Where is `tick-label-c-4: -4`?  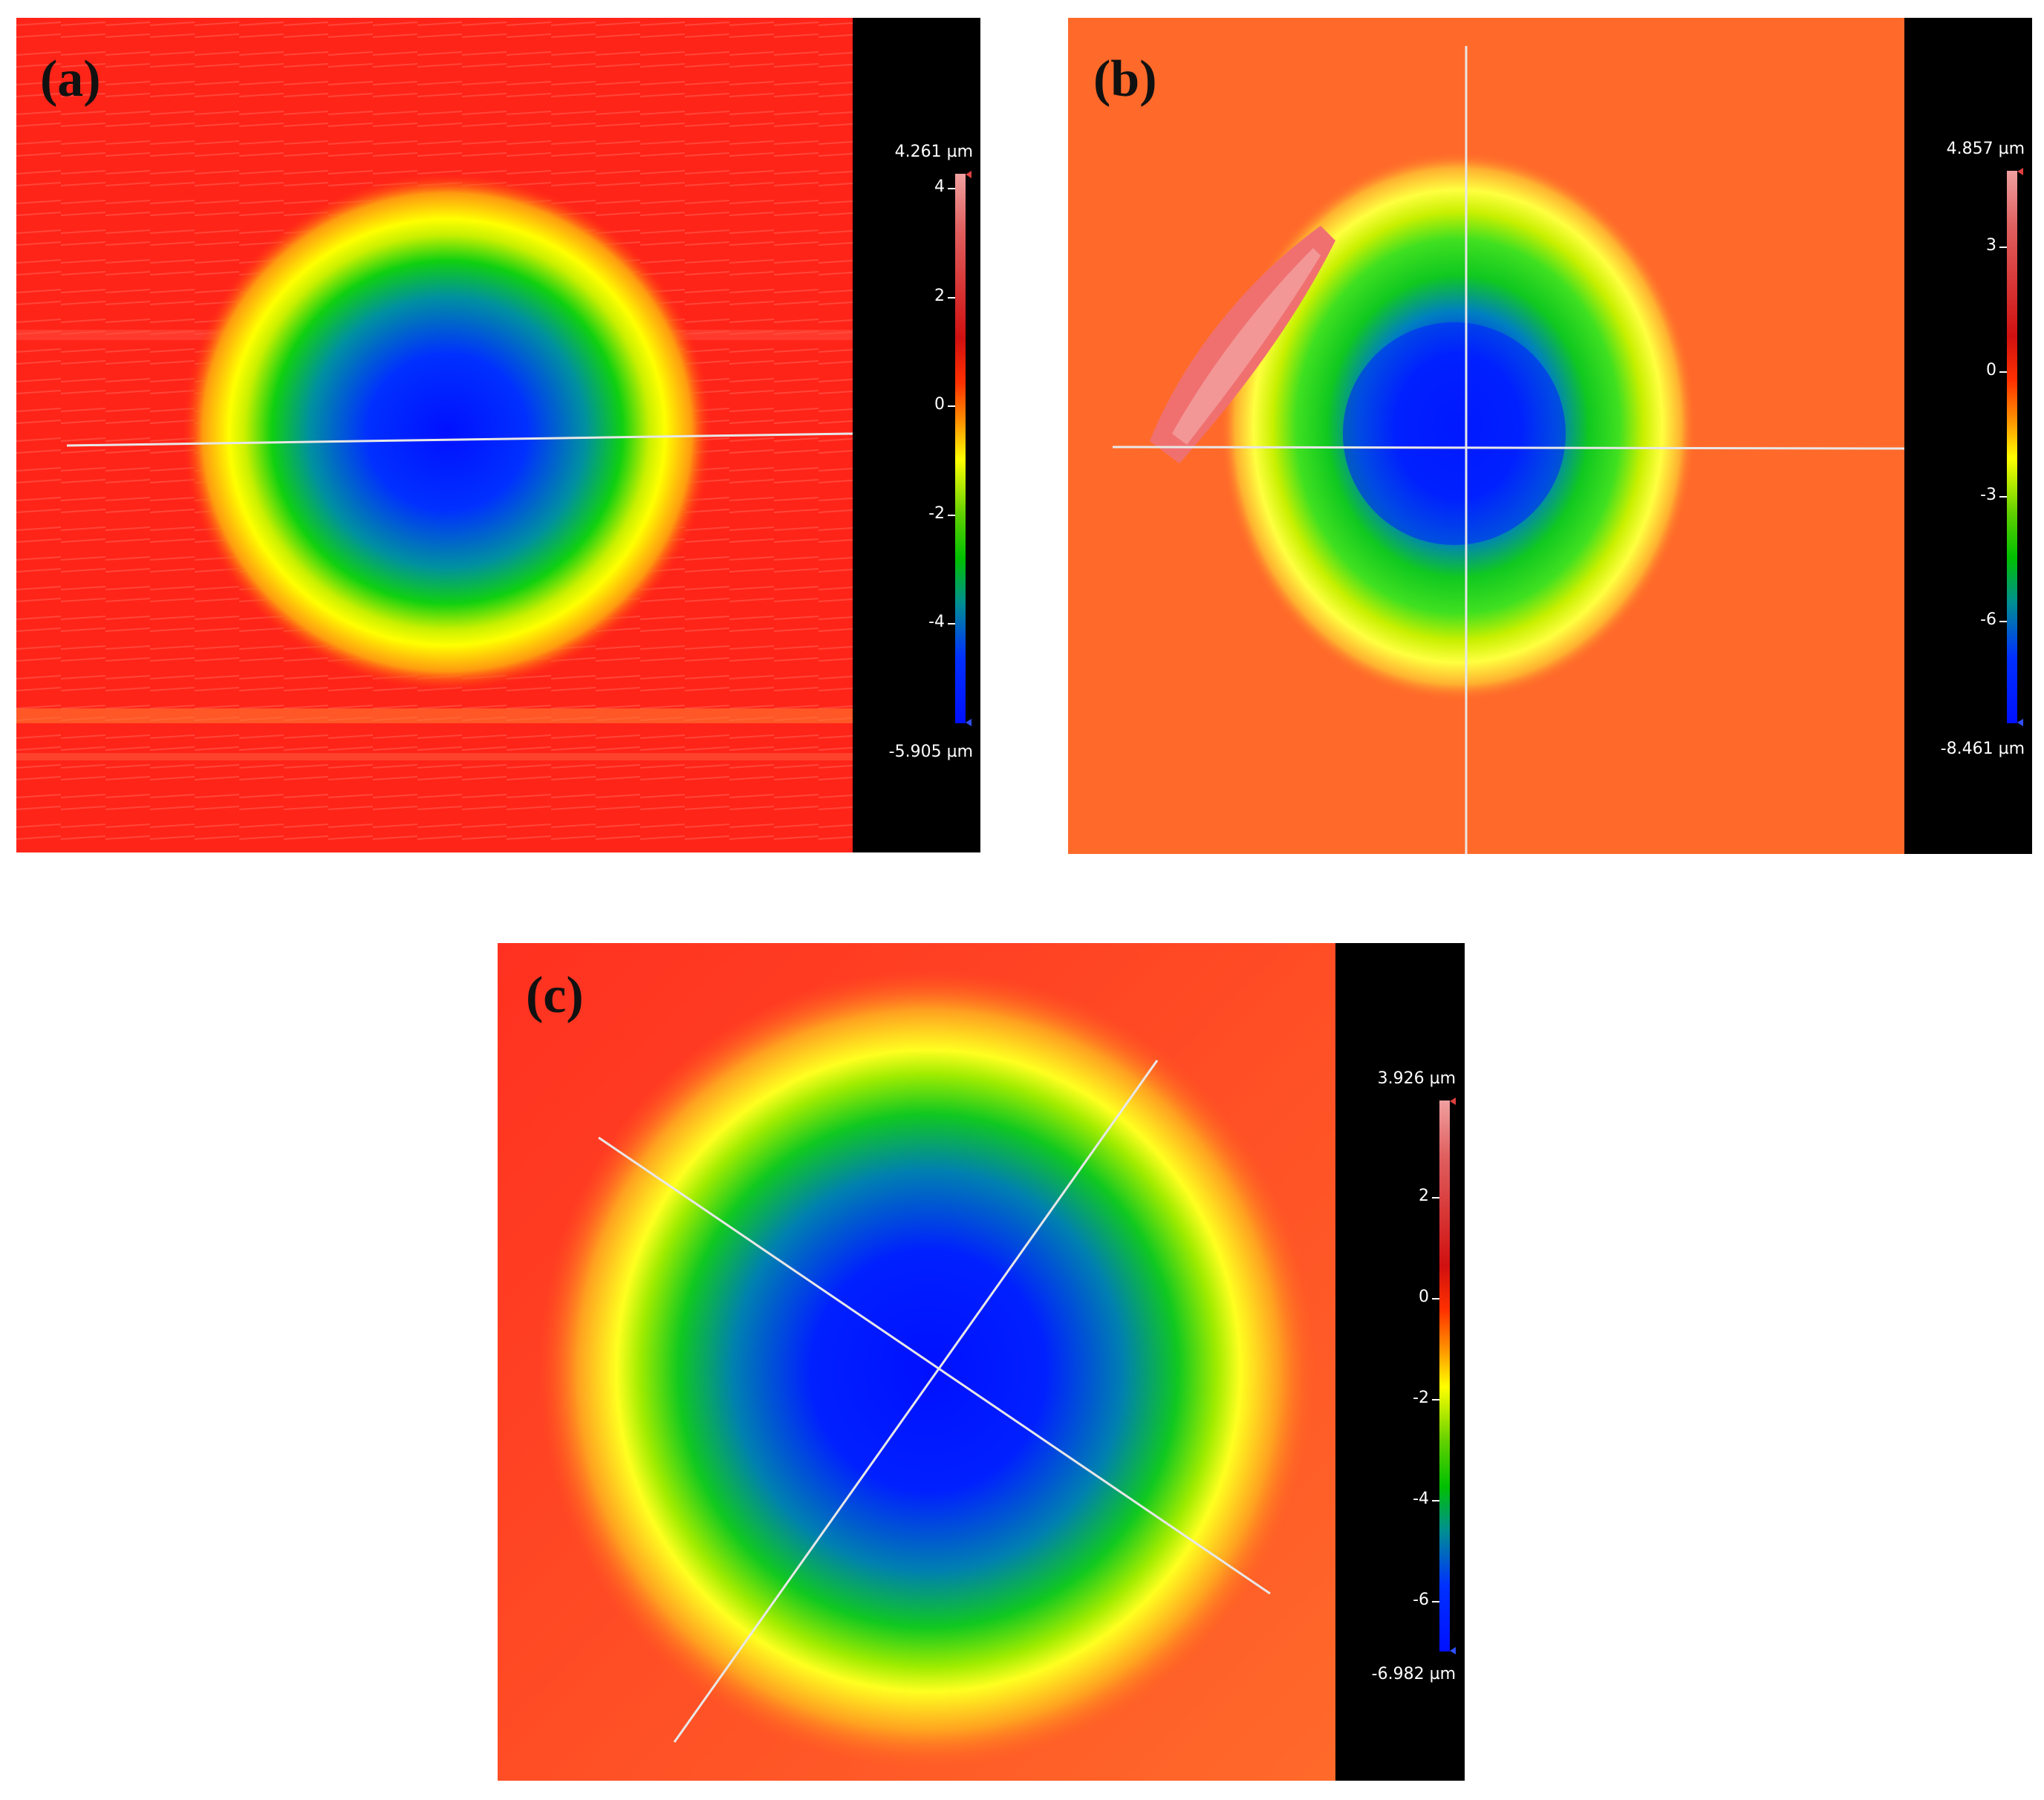 tick-label-c-4: -4 is located at coordinates (1421, 1499).